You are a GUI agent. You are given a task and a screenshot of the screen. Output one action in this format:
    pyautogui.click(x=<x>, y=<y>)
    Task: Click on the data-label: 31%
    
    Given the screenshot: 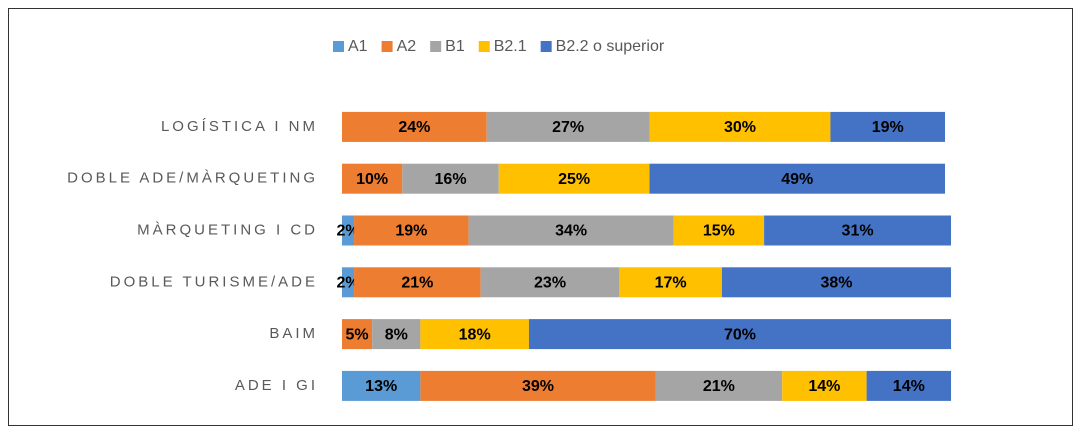 What is the action you would take?
    pyautogui.click(x=858, y=231)
    